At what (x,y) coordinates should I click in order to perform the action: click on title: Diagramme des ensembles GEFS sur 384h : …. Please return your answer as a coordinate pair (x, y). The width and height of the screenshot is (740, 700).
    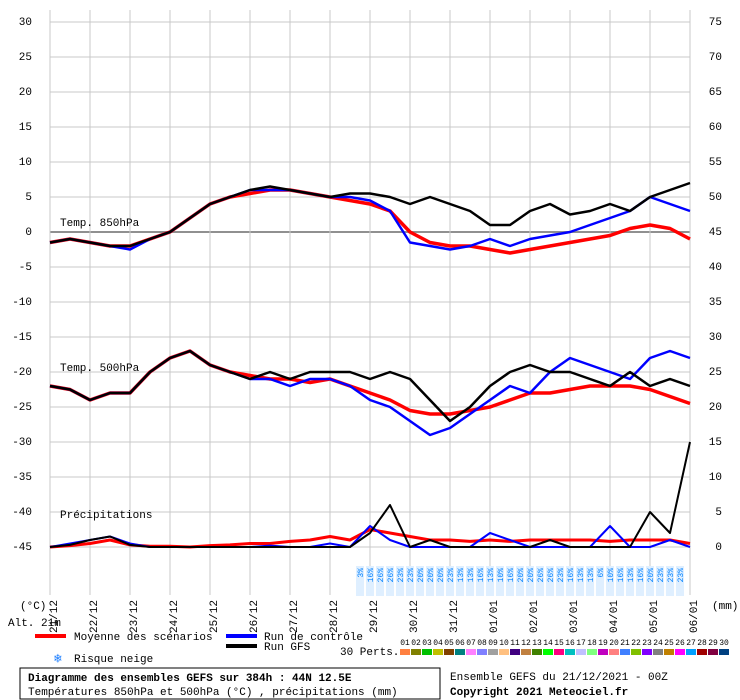
    Looking at the image, I should click on (190, 679).